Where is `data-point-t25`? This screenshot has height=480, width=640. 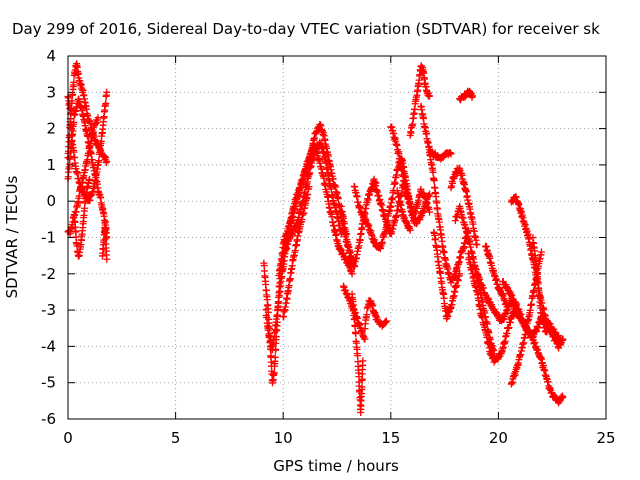 data-point-t25 is located at coordinates (468, 254).